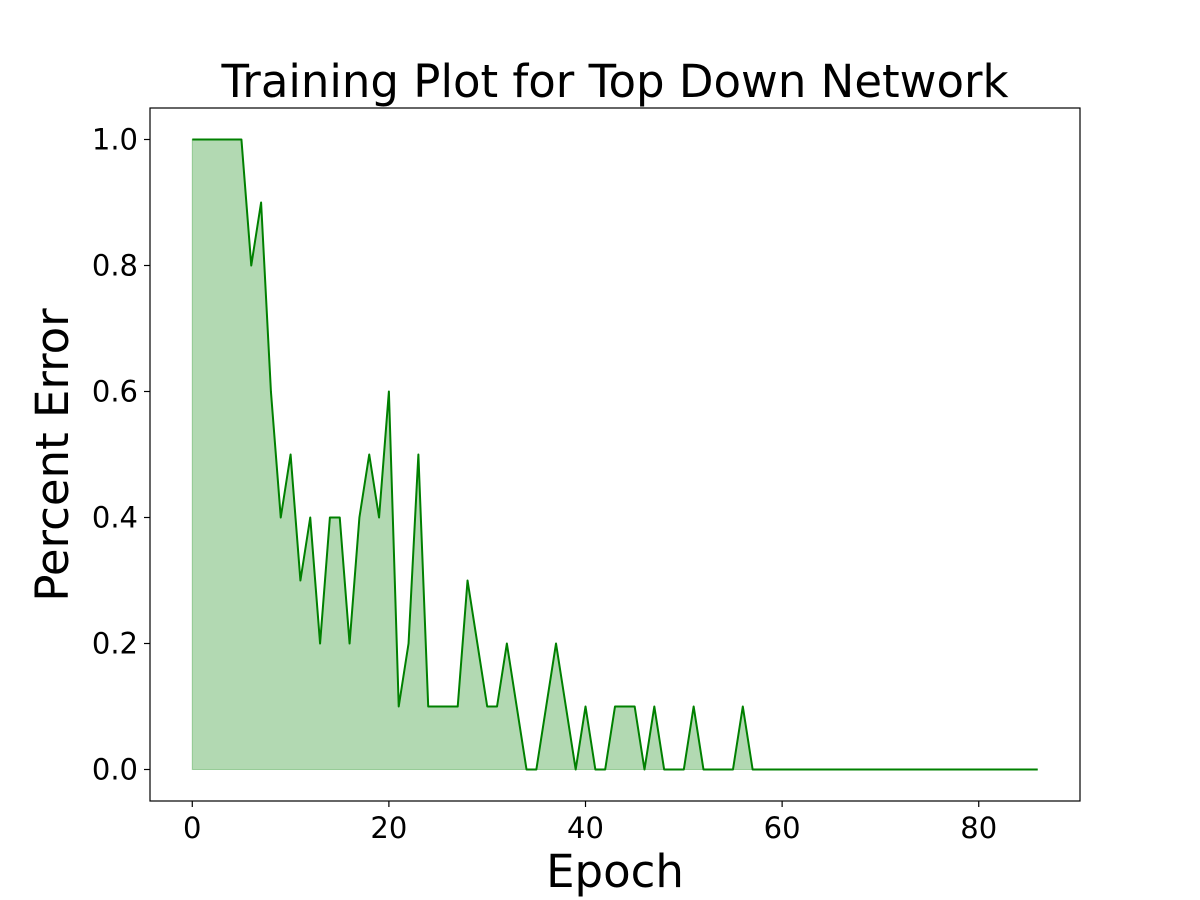  I want to click on y-axis-label: Percent Error, so click(52, 455).